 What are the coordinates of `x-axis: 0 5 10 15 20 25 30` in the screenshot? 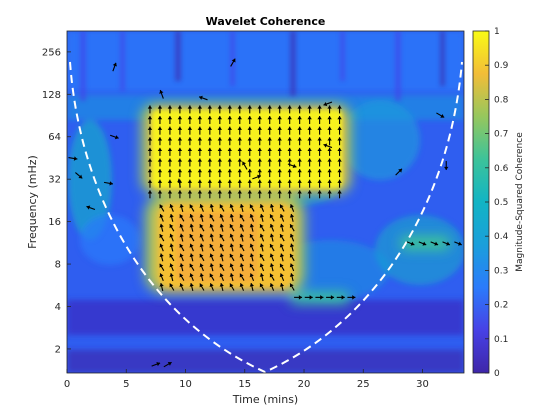 It's located at (246, 379).